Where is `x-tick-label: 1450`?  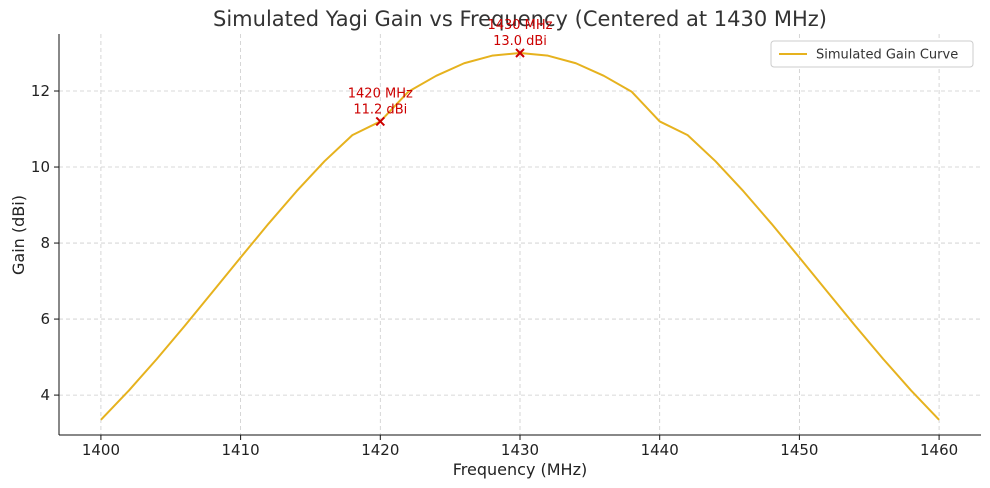 x-tick-label: 1450 is located at coordinates (799, 450).